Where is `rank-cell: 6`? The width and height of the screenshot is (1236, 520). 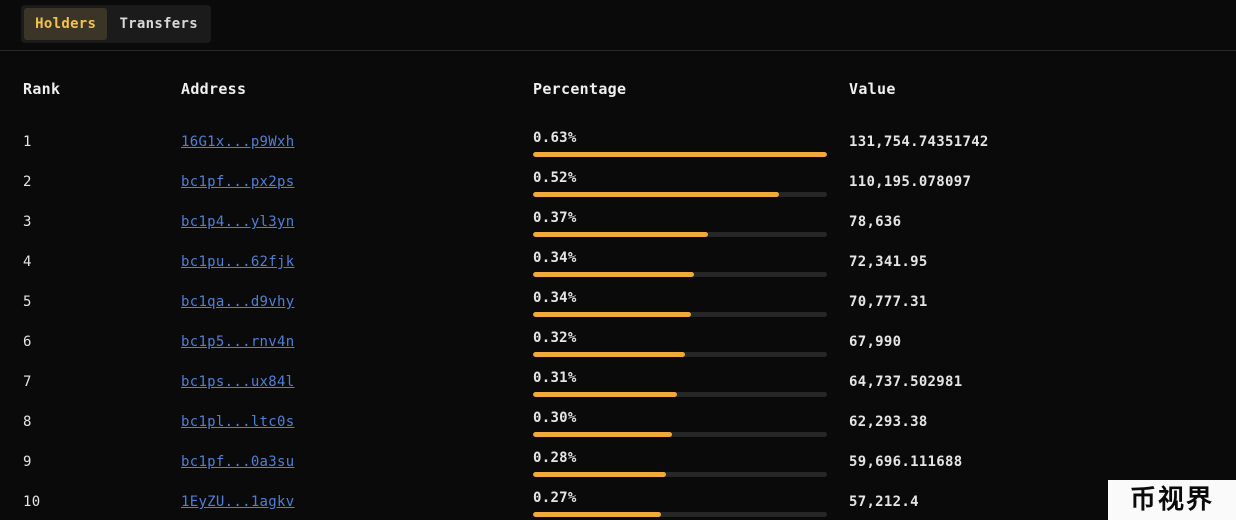 rank-cell: 6 is located at coordinates (27, 342).